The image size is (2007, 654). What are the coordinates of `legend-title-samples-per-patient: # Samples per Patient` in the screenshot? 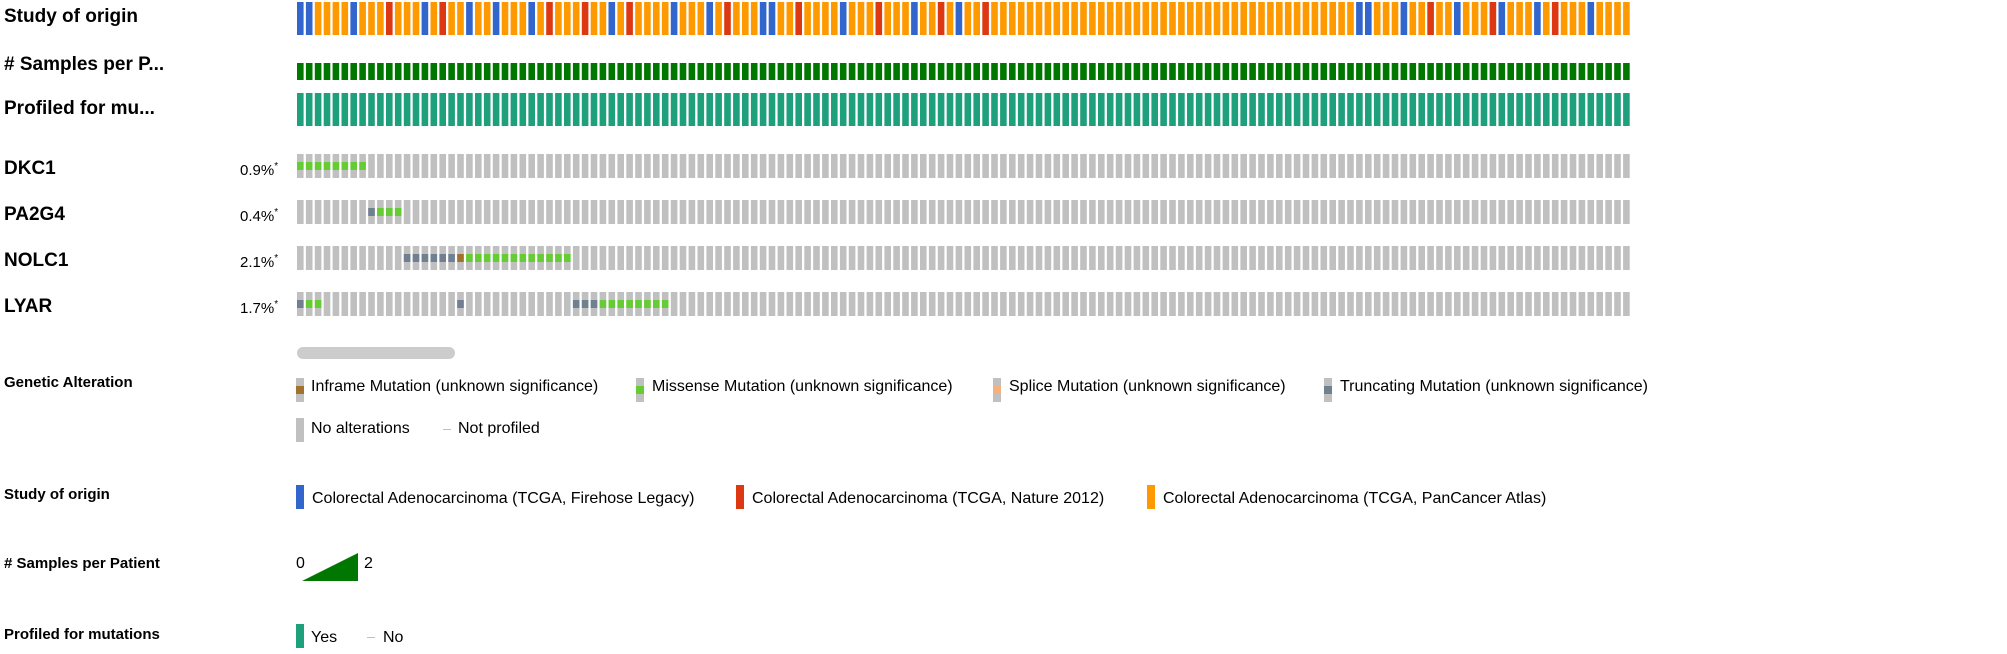 It's located at (82, 563).